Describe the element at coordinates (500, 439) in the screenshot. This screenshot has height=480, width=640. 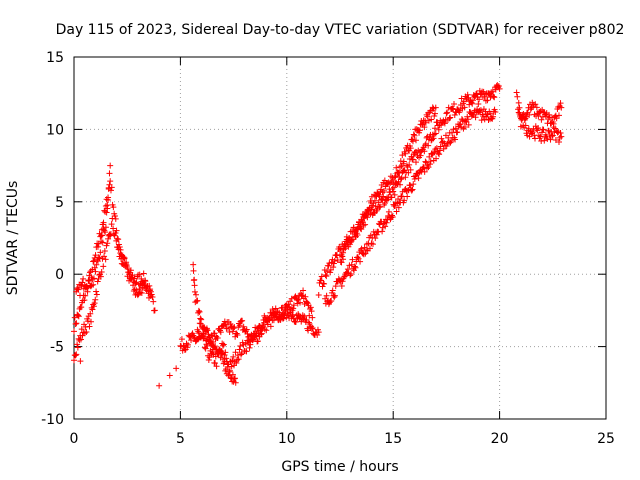
I see `x-tick-label: 20` at that location.